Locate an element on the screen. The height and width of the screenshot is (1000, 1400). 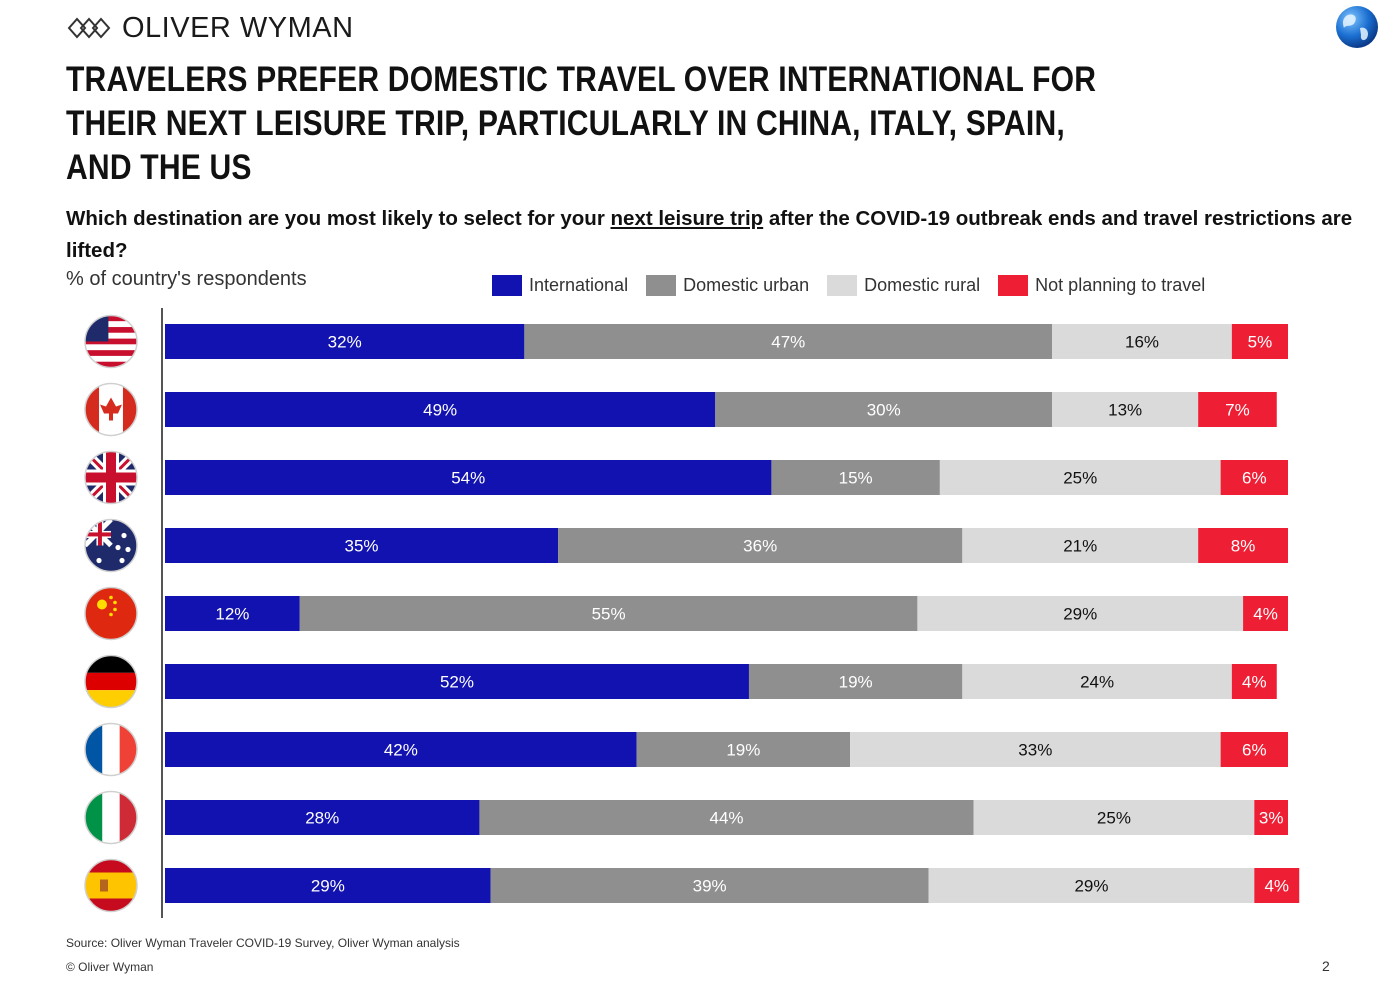
uk-flag-icon is located at coordinates (111, 477).